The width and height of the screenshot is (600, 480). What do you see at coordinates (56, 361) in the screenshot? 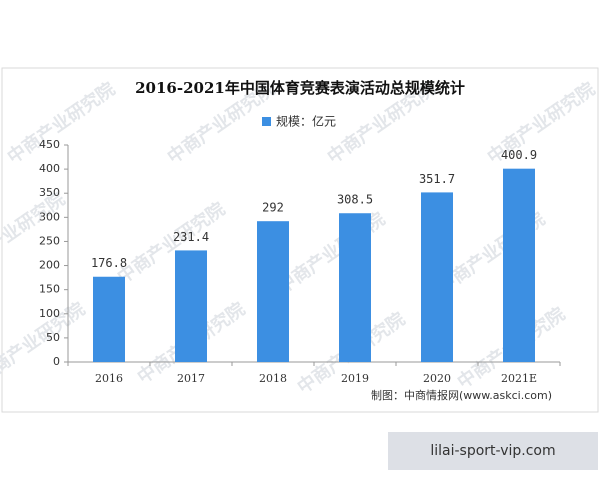
I see `y-tick-label: 0` at bounding box center [56, 361].